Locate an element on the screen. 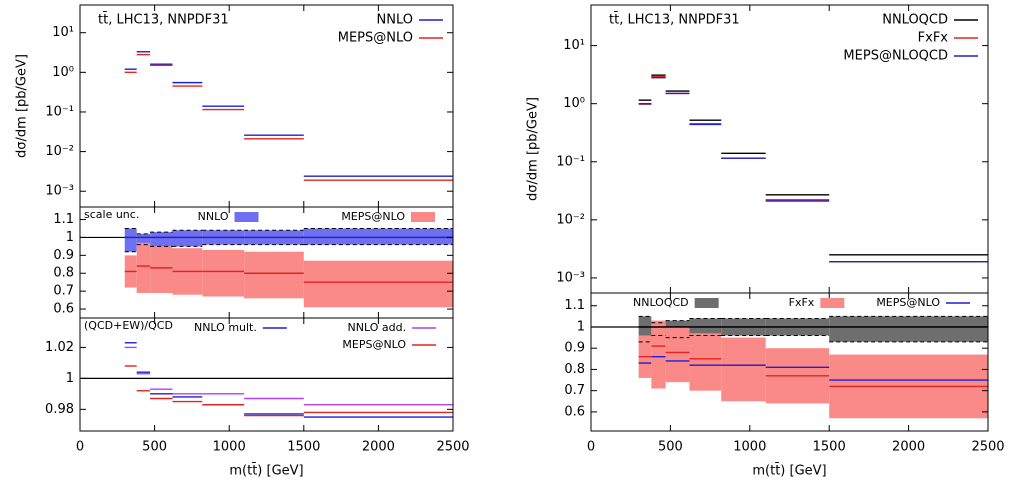 This screenshot has width=1016, height=486. legend-label: NNLO add. is located at coordinates (377, 327).